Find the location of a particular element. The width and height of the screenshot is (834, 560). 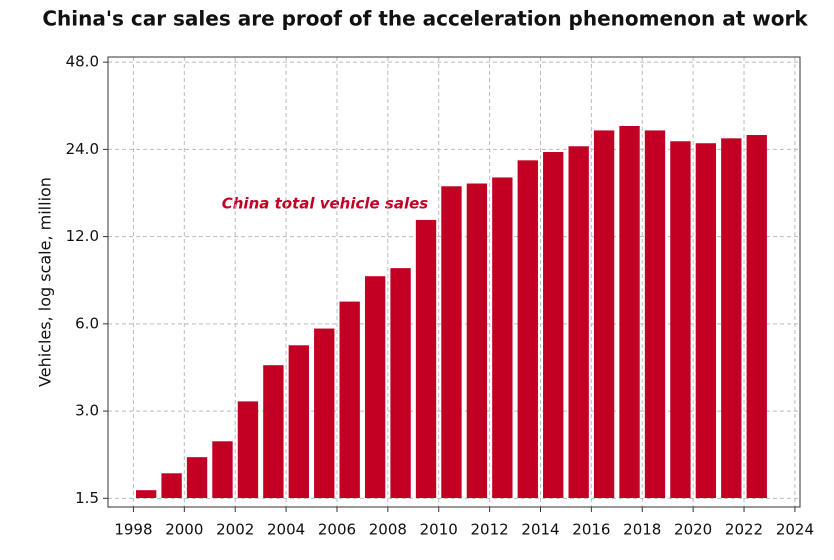

x-tick-label: 2006 is located at coordinates (337, 530).